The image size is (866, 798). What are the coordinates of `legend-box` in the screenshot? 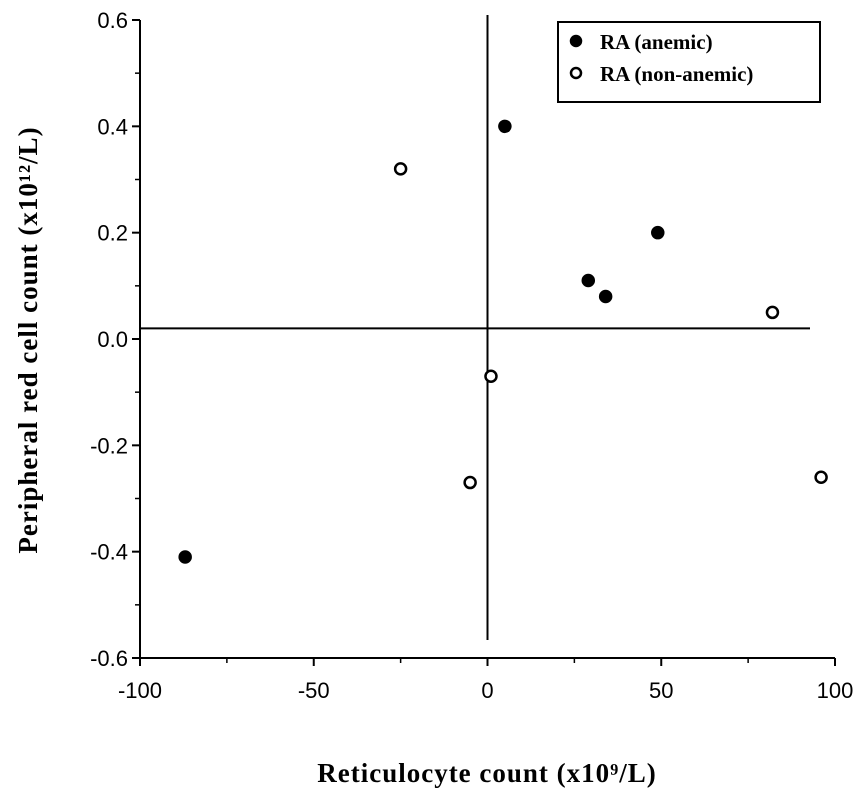 It's located at (689, 62).